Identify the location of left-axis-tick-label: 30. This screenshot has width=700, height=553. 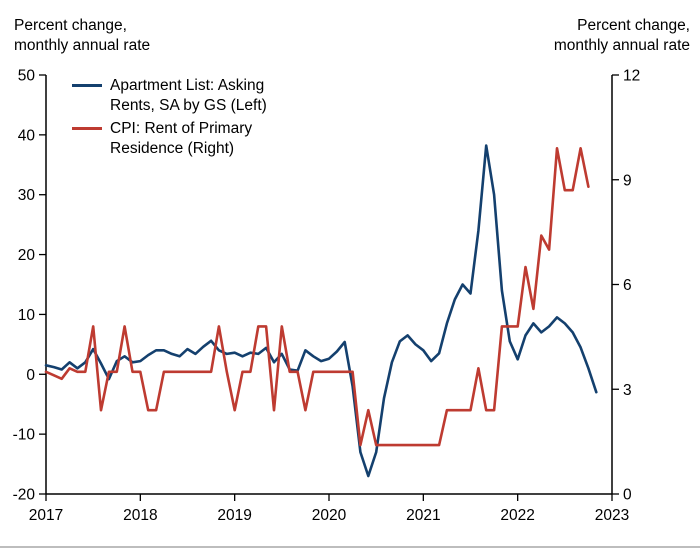
(27, 195).